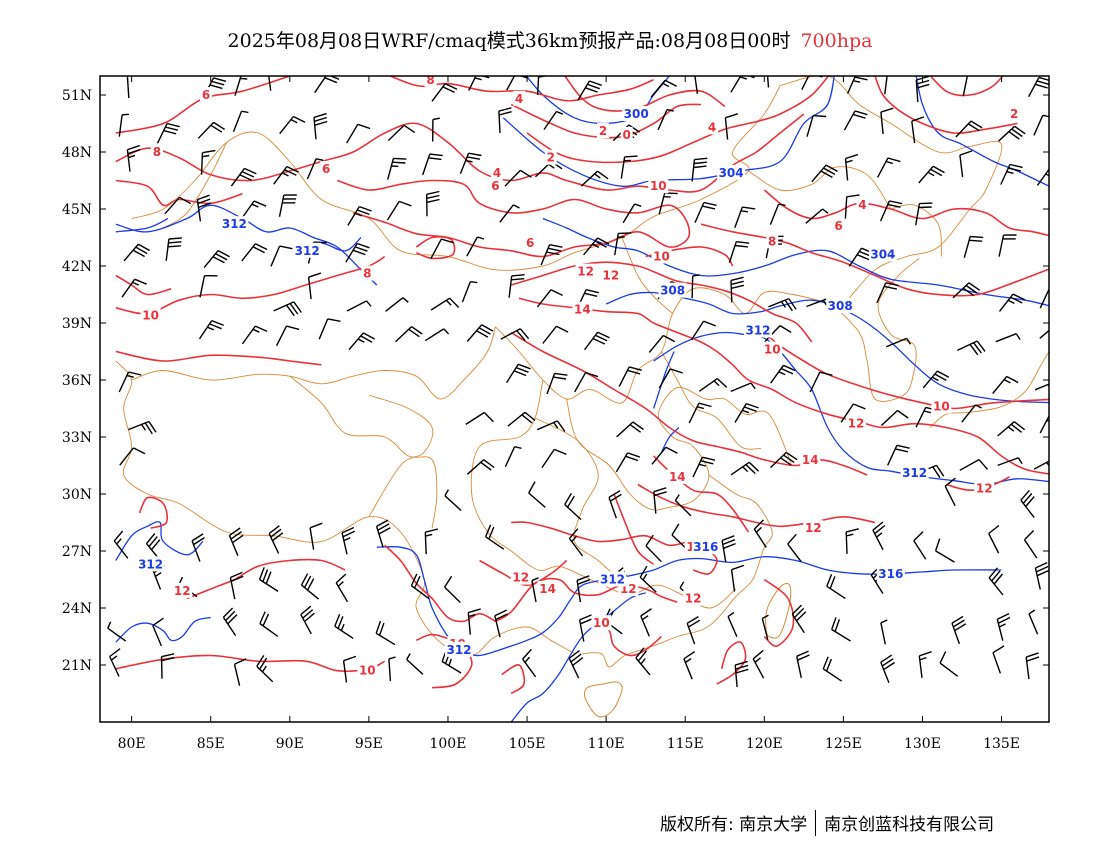 The image size is (1100, 850). I want to click on lat-label: 36N, so click(77, 381).